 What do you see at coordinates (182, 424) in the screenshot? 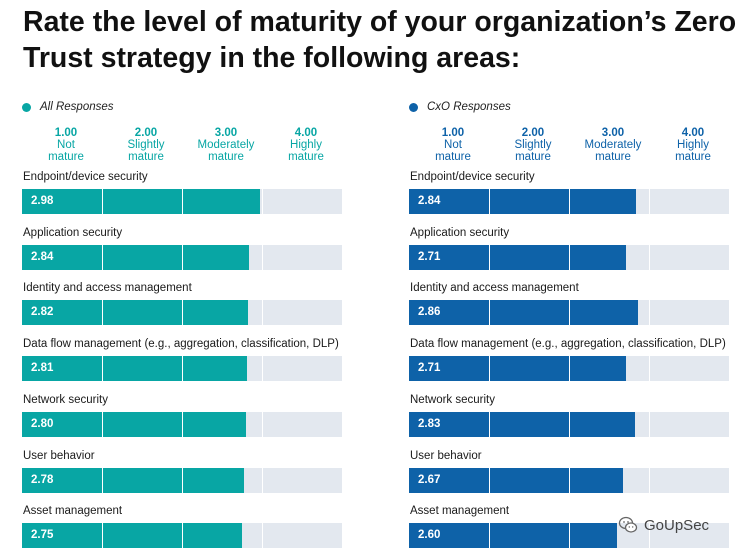
I see `bar-track: 2.80` at bounding box center [182, 424].